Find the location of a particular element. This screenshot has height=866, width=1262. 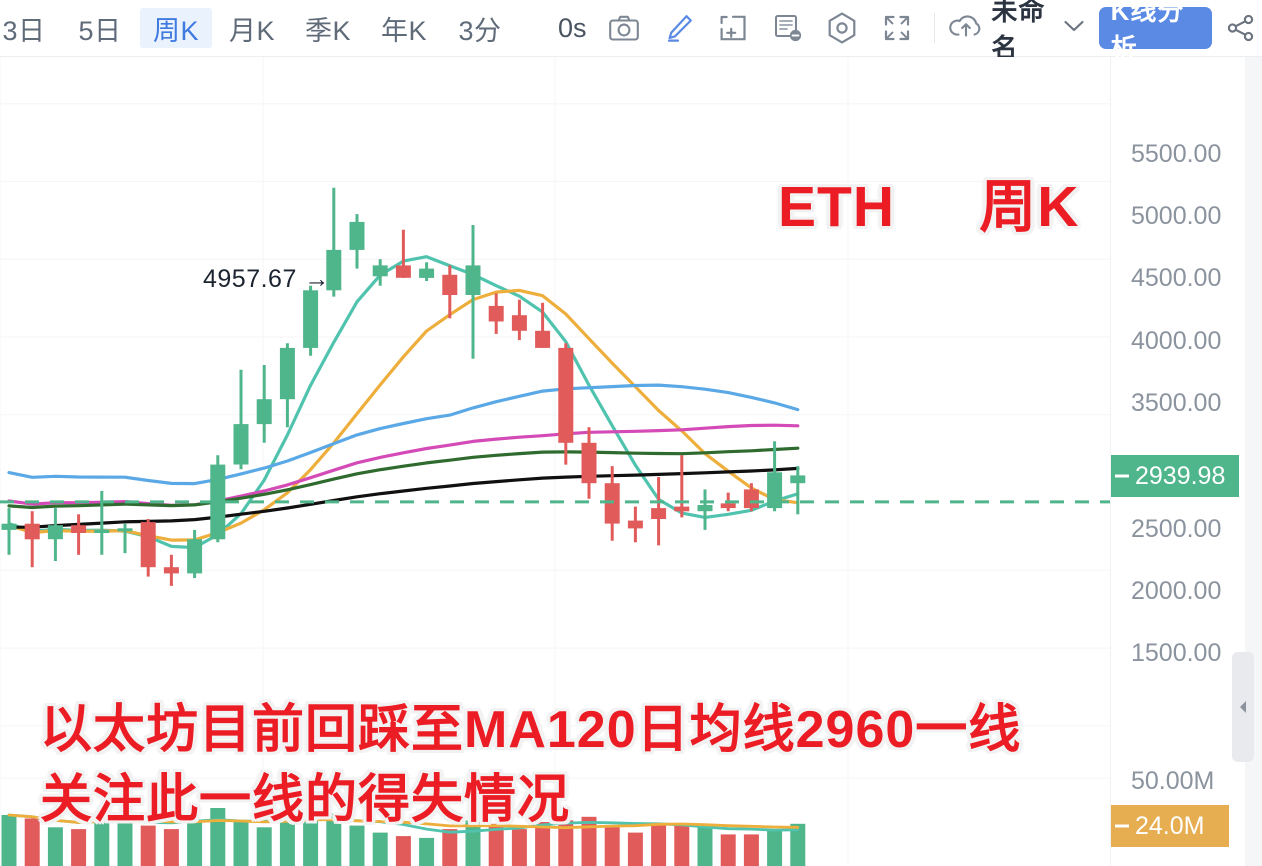

price-tick-5: 2500.00 is located at coordinates (1176, 529).